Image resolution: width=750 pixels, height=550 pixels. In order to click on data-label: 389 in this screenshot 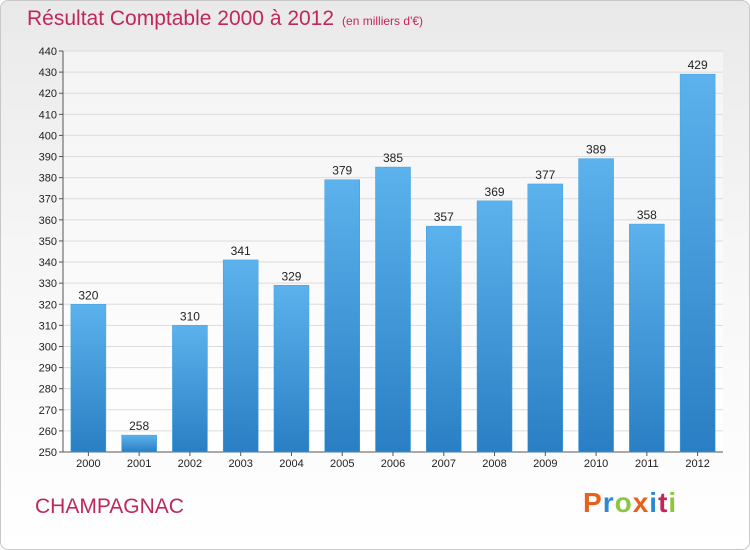, I will do `click(596, 150)`.